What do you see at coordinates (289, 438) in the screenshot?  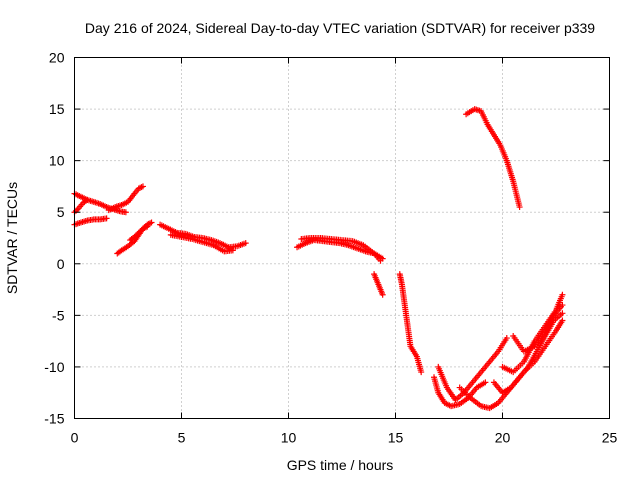 I see `x-tick-label: 10` at bounding box center [289, 438].